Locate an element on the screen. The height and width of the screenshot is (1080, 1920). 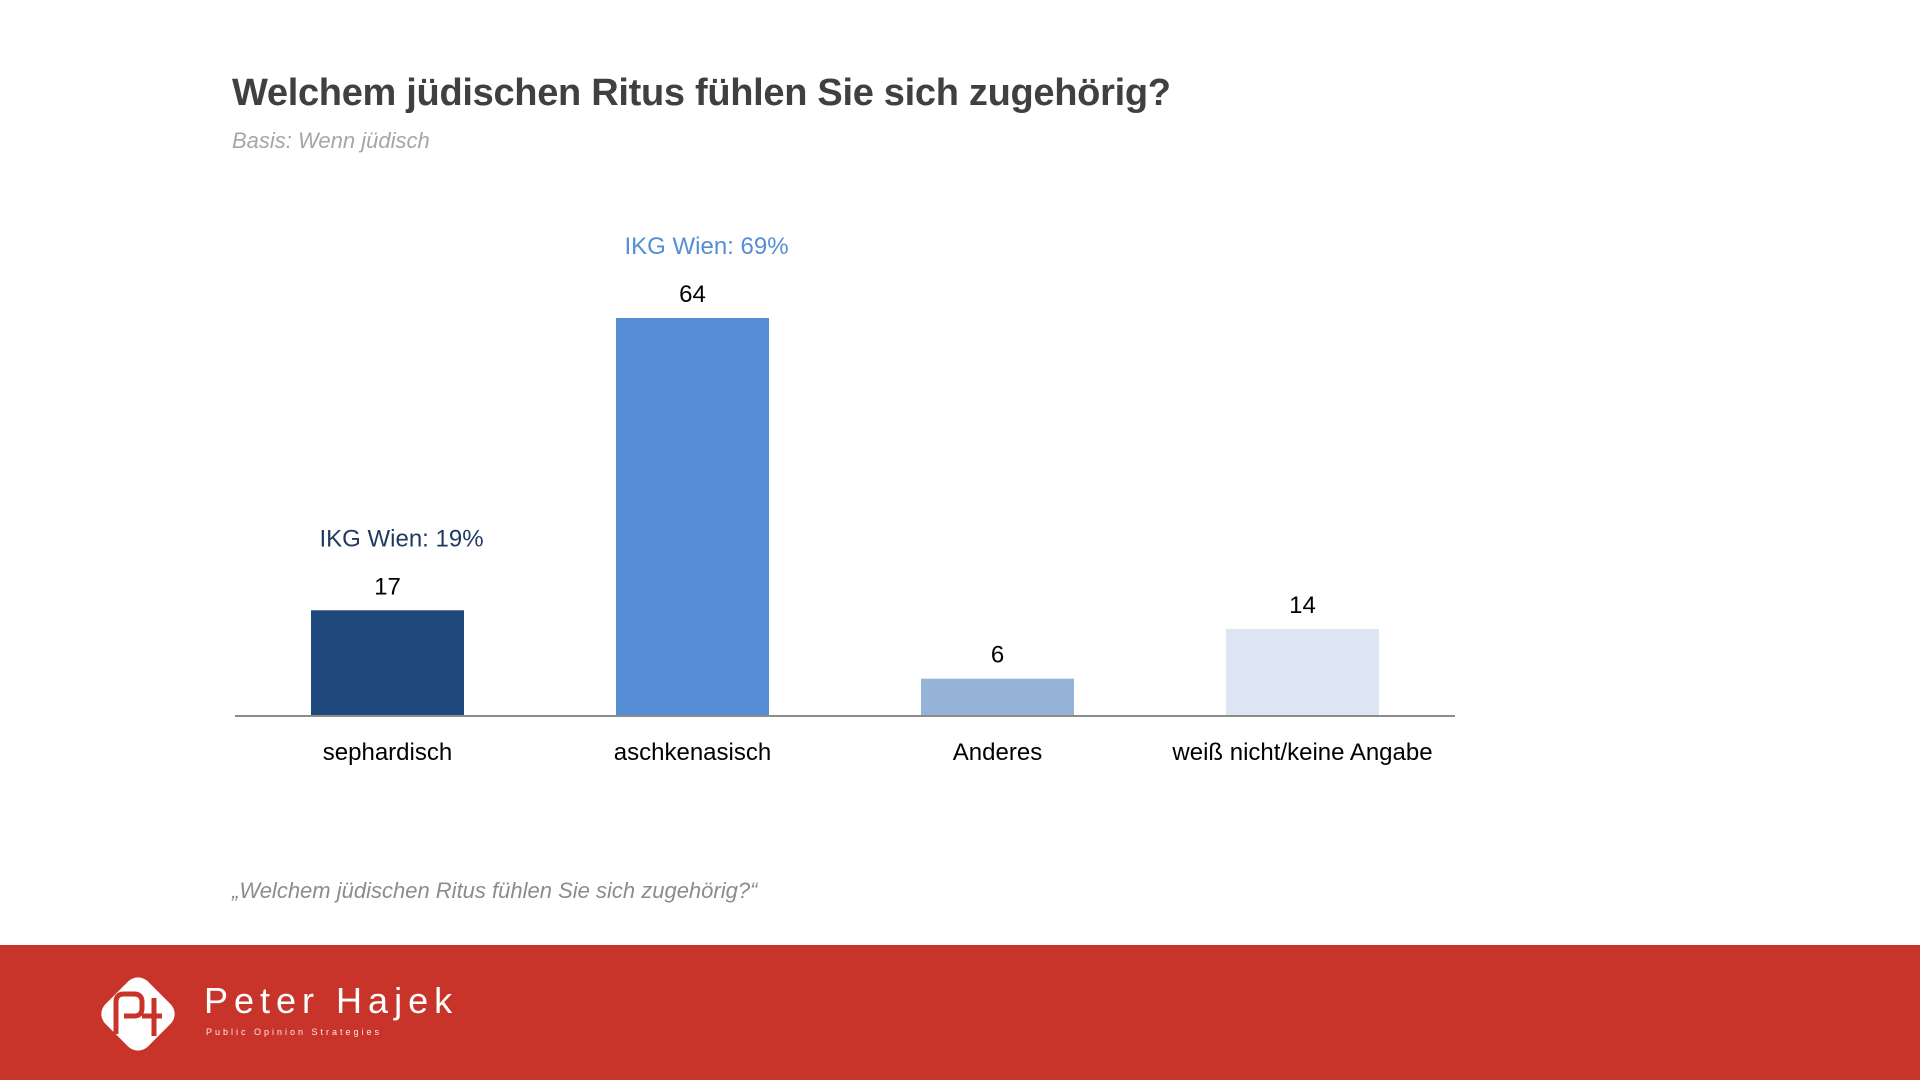
brand-tagline: Public Opinion Strategies is located at coordinates (294, 1032).